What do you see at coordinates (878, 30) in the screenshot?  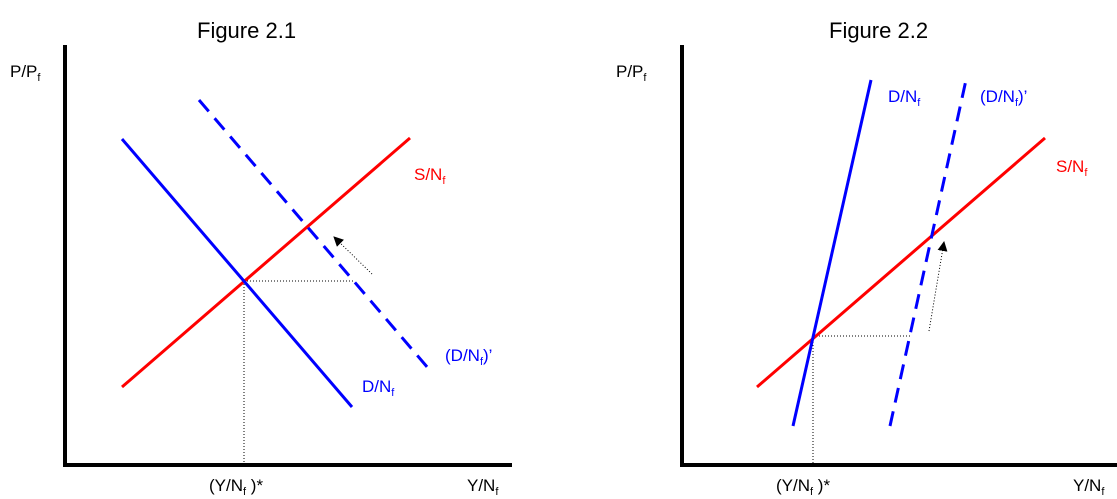 I see `figure-title: Figure 2.2` at bounding box center [878, 30].